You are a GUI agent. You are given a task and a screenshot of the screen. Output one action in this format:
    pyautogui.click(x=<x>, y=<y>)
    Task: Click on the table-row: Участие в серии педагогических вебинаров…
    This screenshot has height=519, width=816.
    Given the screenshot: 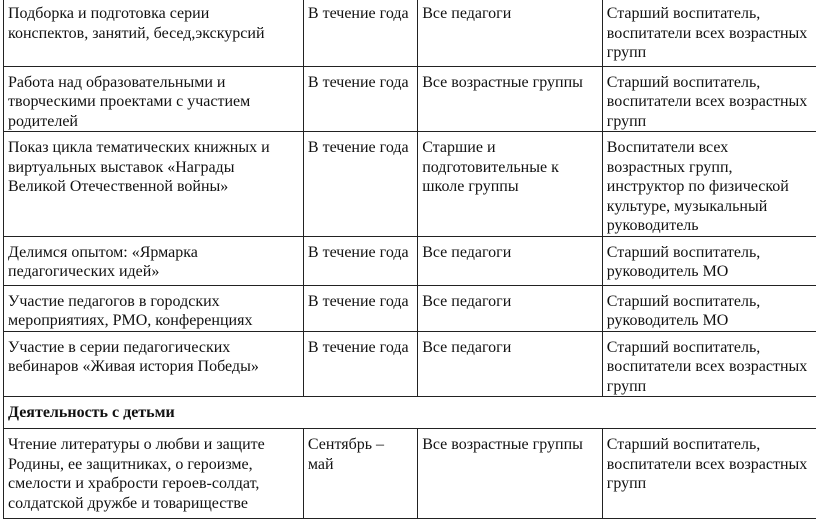 What is the action you would take?
    pyautogui.click(x=410, y=364)
    